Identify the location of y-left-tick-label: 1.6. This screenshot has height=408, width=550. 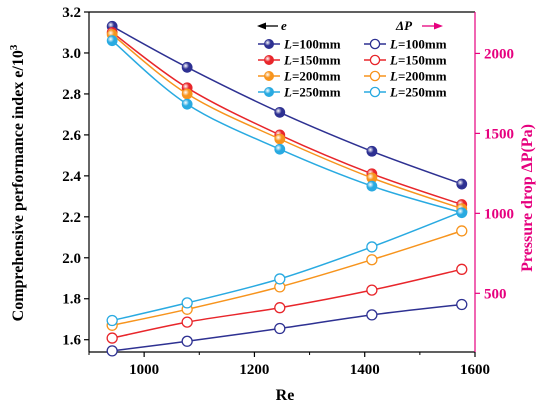
(71, 341).